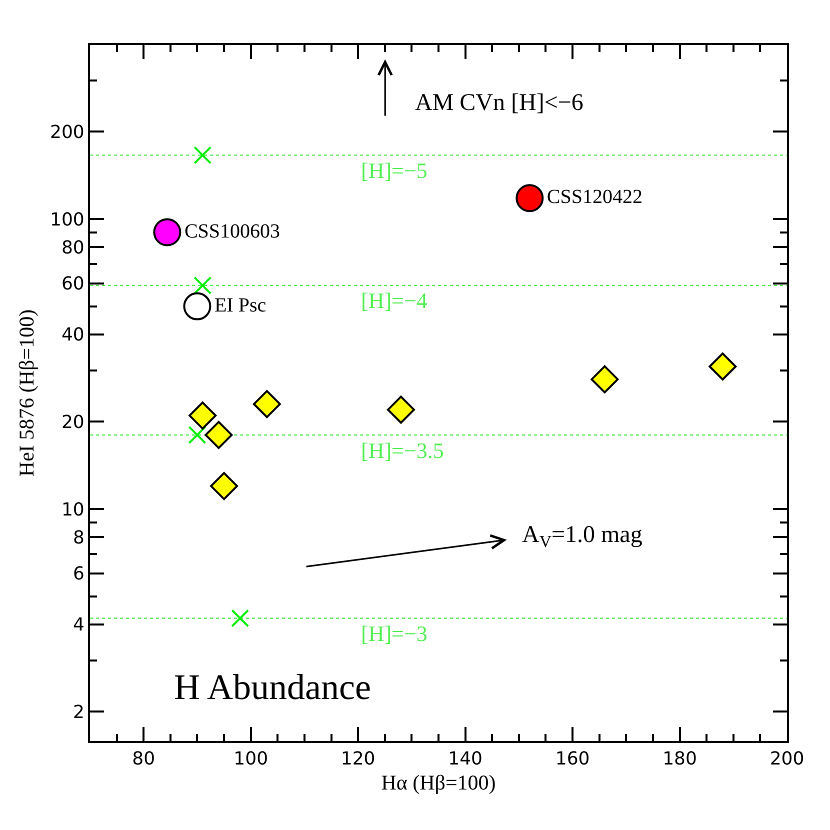  Describe the element at coordinates (72, 284) in the screenshot. I see `y-tick-label: 60` at that location.